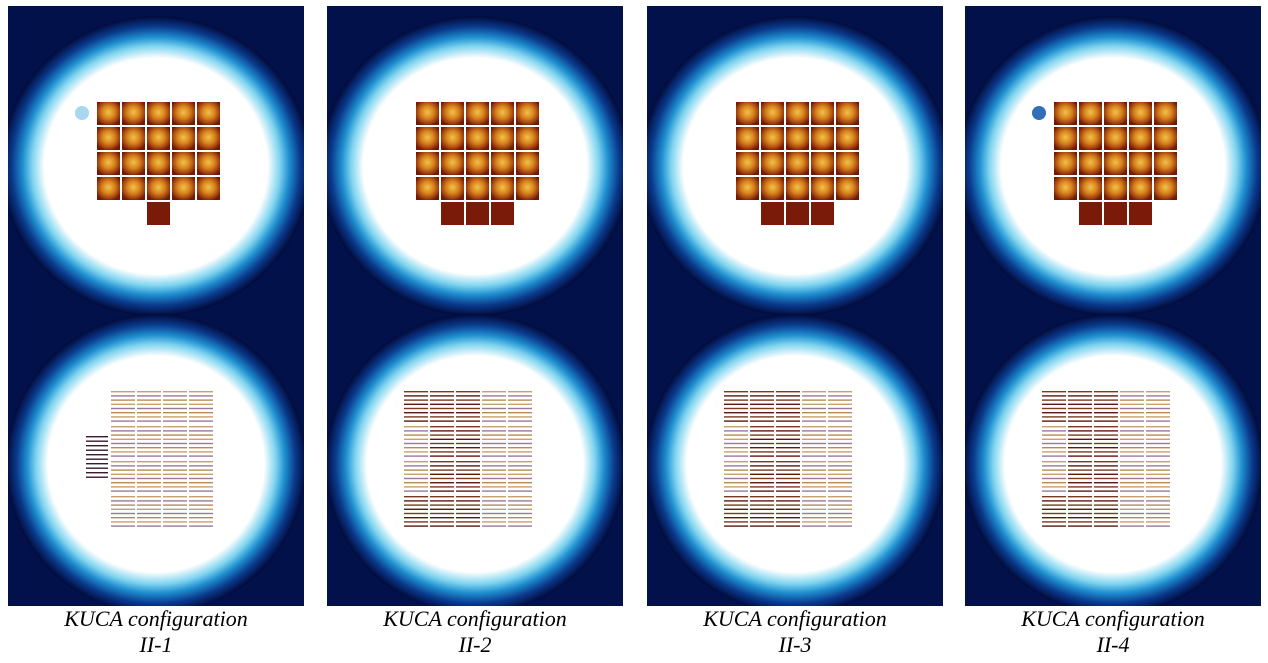 The image size is (1268, 663). I want to click on caption-4-line1: KUCA configuration, so click(1113, 618).